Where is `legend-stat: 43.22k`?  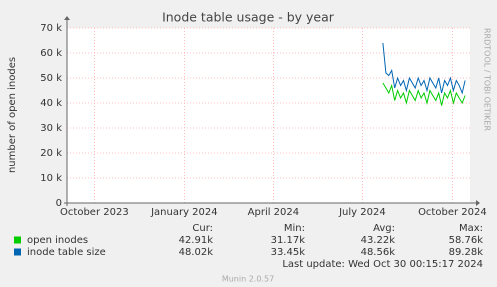
legend-stat: 43.22k is located at coordinates (378, 240).